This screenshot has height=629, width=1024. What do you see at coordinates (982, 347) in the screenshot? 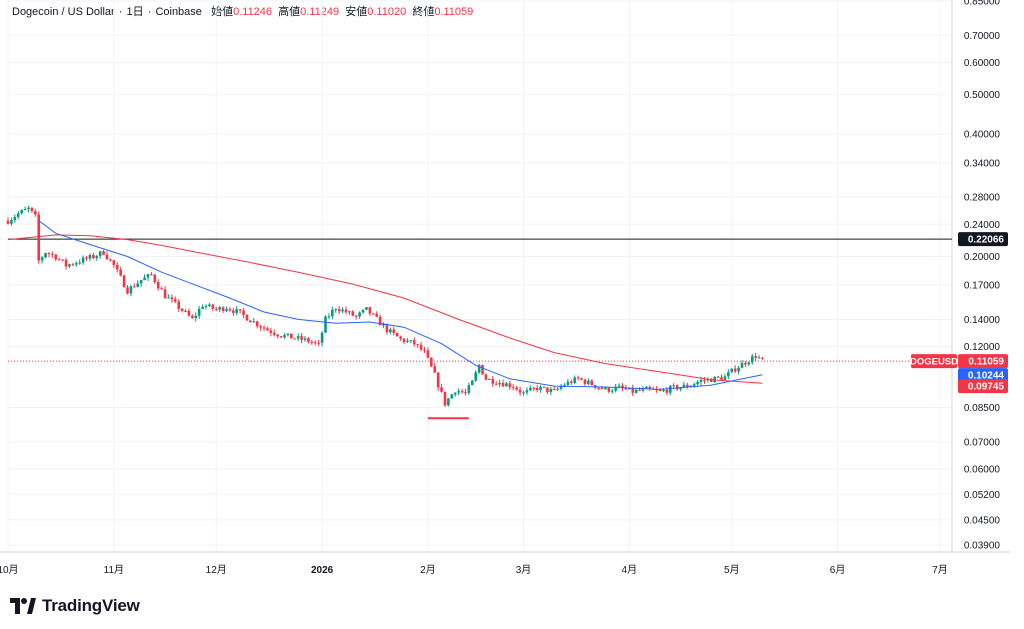
I see `y-tick-label: 0.12000` at bounding box center [982, 347].